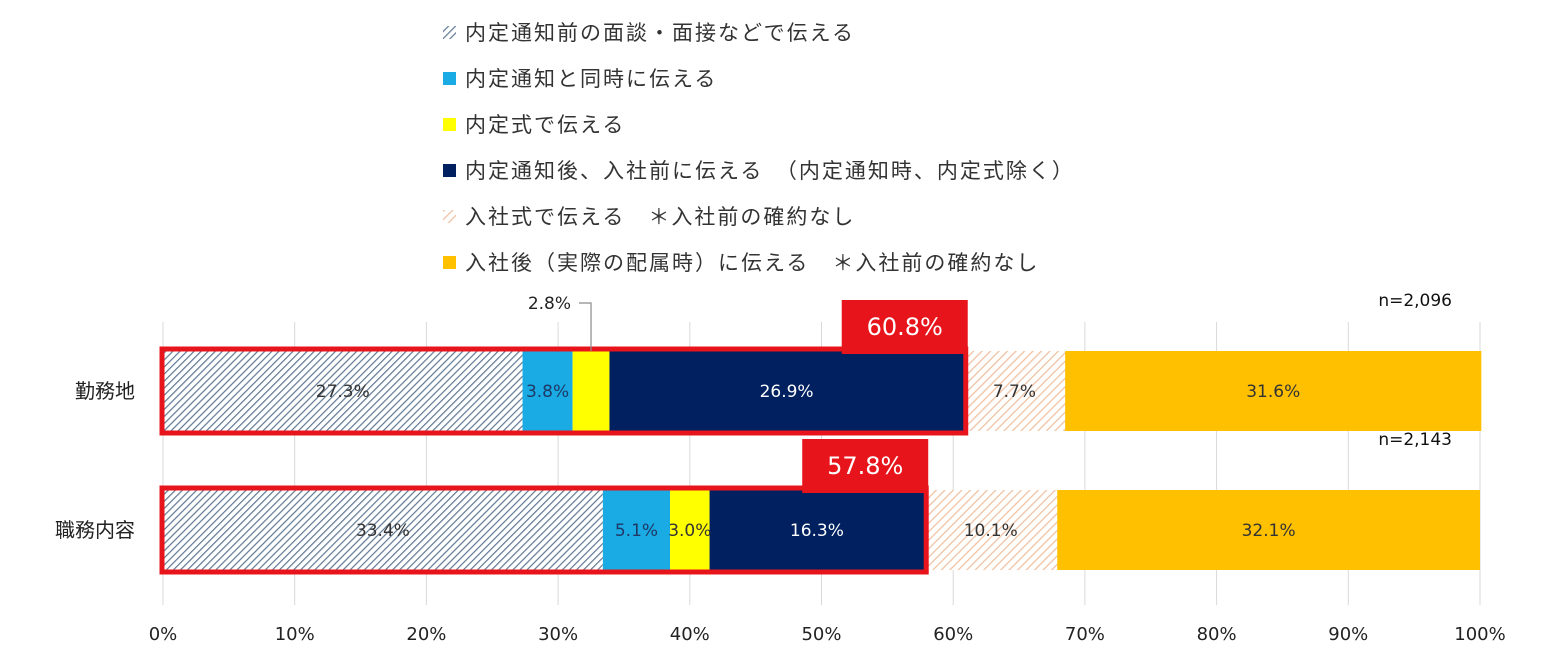  What do you see at coordinates (1217, 634) in the screenshot?
I see `x-tick-label-80: 80%` at bounding box center [1217, 634].